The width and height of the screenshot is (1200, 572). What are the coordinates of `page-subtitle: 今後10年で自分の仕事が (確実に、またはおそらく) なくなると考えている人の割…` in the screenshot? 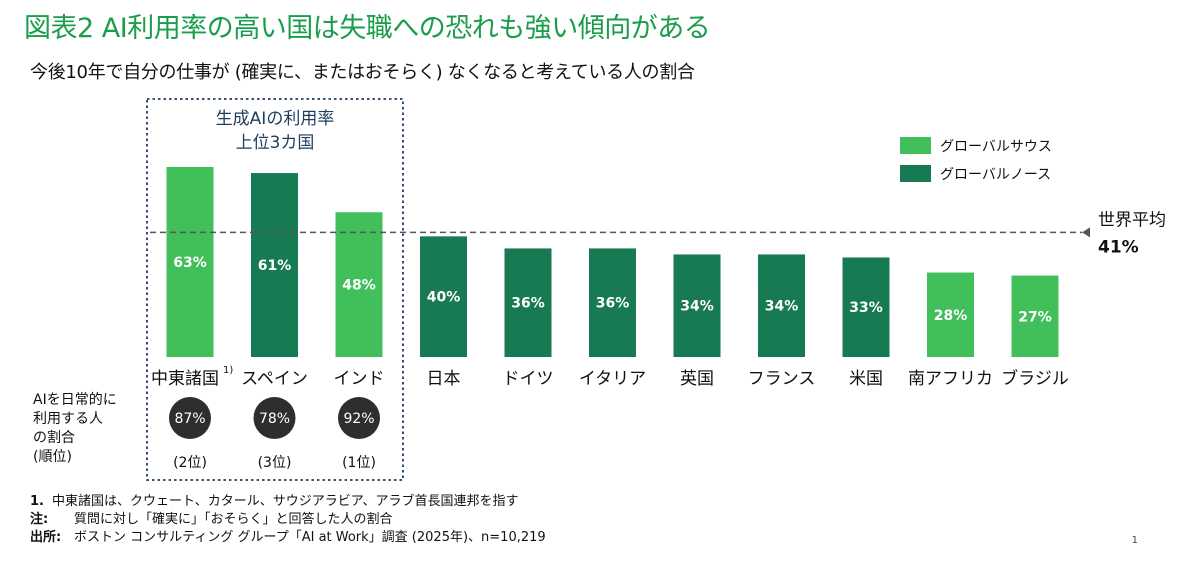 It's located at (362, 72).